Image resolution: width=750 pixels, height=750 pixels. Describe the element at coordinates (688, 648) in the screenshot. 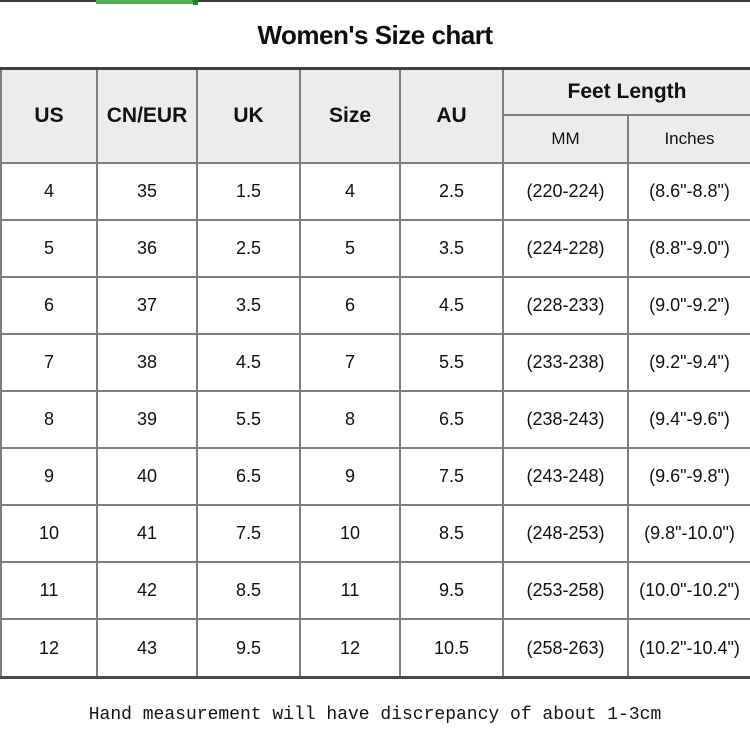

I see `cell-inches: (10.2"-10.4")` at that location.